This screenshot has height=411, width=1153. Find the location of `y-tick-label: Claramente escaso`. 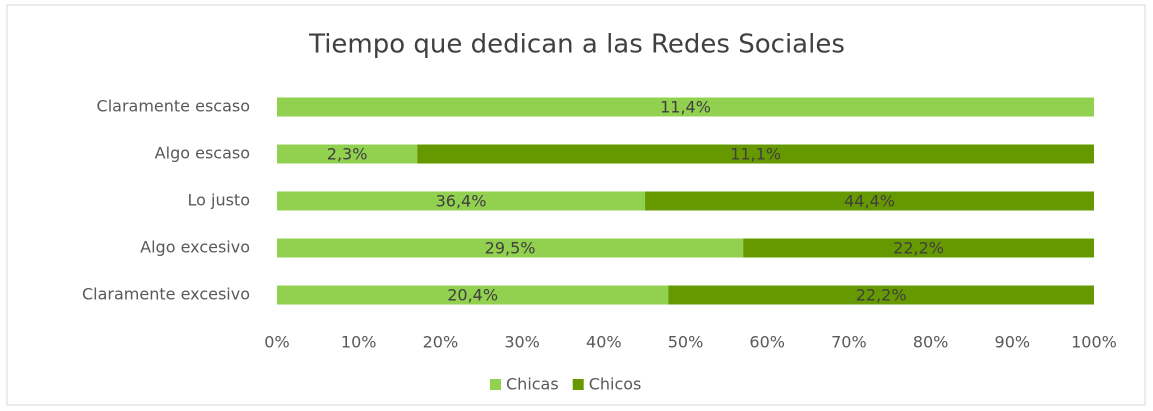

y-tick-label: Claramente escaso is located at coordinates (173, 106).